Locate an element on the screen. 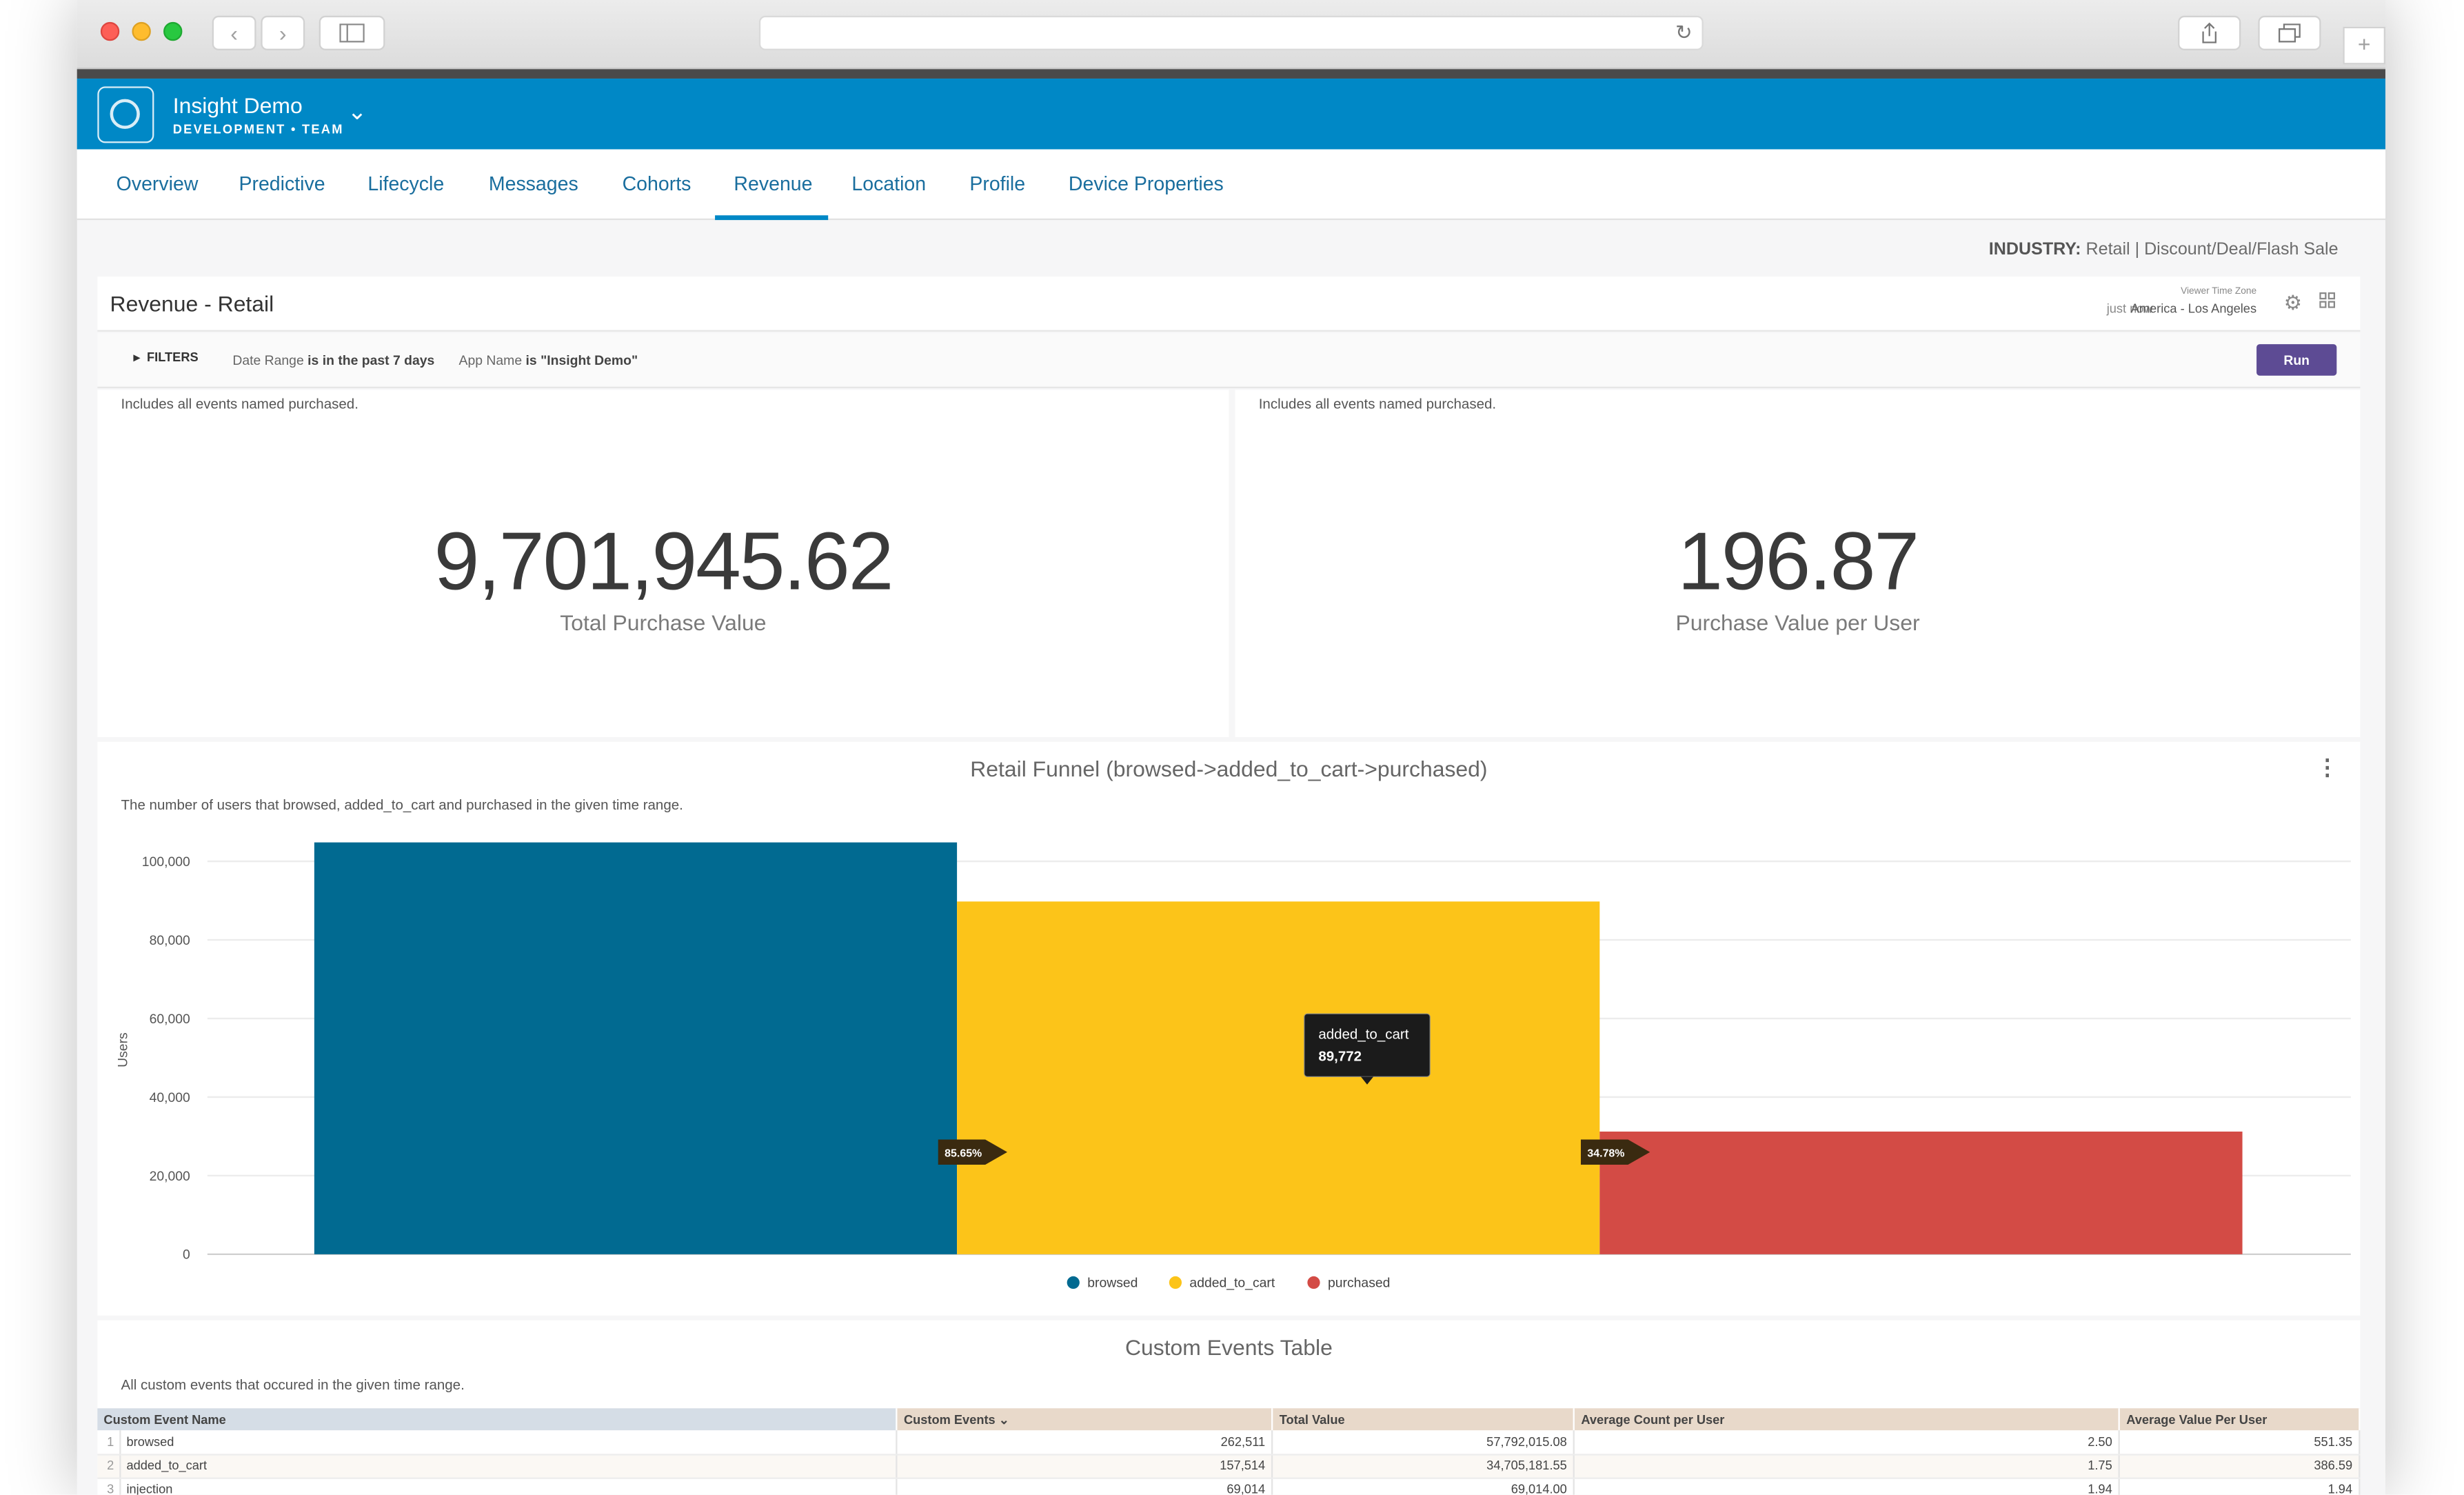 The height and width of the screenshot is (1495, 2464). column-header-avg-count: Average Count per User is located at coordinates (1847, 1420).